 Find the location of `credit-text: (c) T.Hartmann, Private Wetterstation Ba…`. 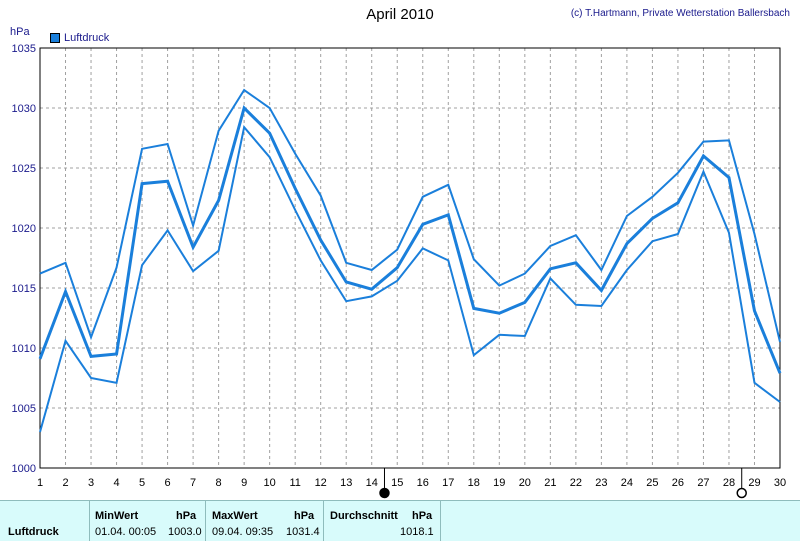

credit-text: (c) T.Hartmann, Private Wetterstation Ba… is located at coordinates (680, 13).